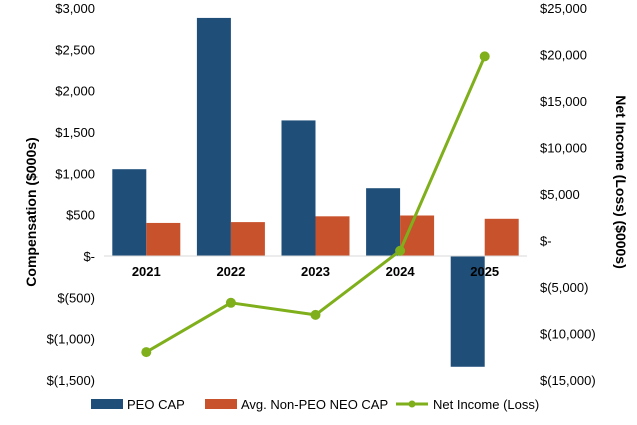  What do you see at coordinates (563, 55) in the screenshot?
I see `right-tick-label: $20,000` at bounding box center [563, 55].